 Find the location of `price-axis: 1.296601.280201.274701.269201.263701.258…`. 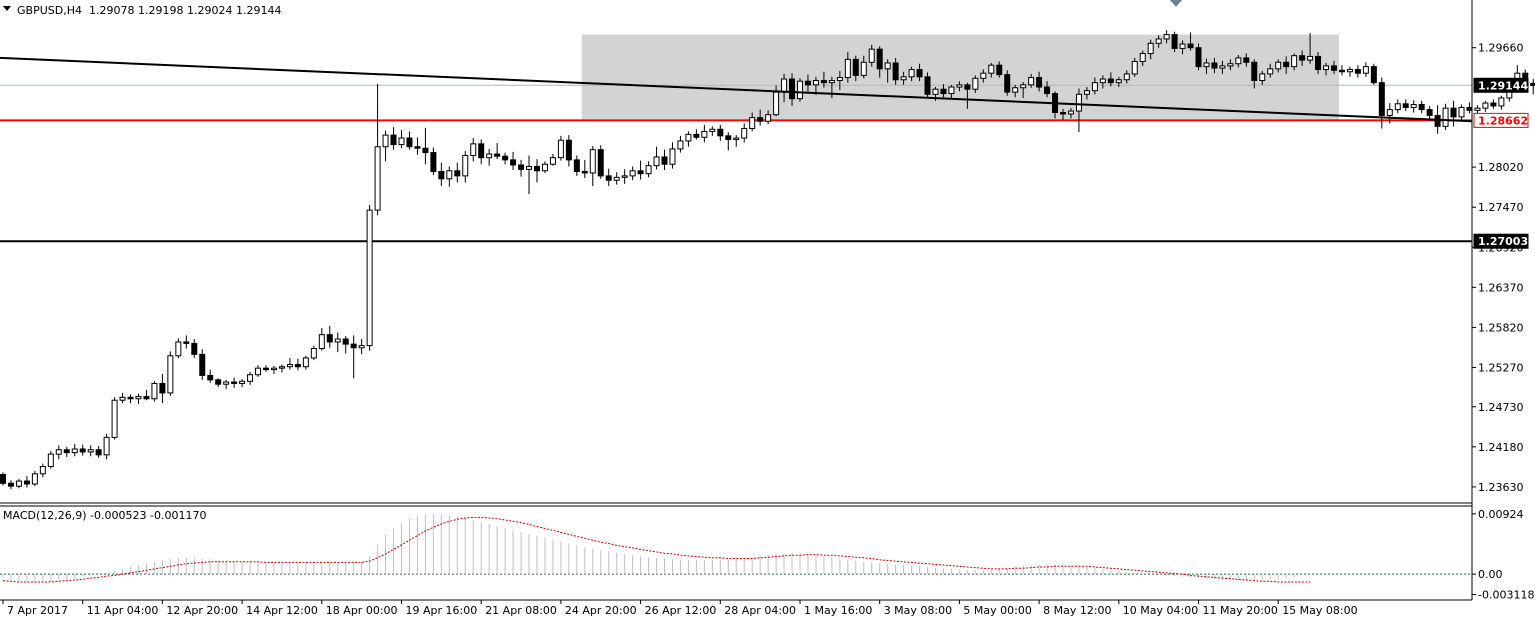

price-axis: 1.296601.280201.274701.269201.263701.258… is located at coordinates (1498, 268).